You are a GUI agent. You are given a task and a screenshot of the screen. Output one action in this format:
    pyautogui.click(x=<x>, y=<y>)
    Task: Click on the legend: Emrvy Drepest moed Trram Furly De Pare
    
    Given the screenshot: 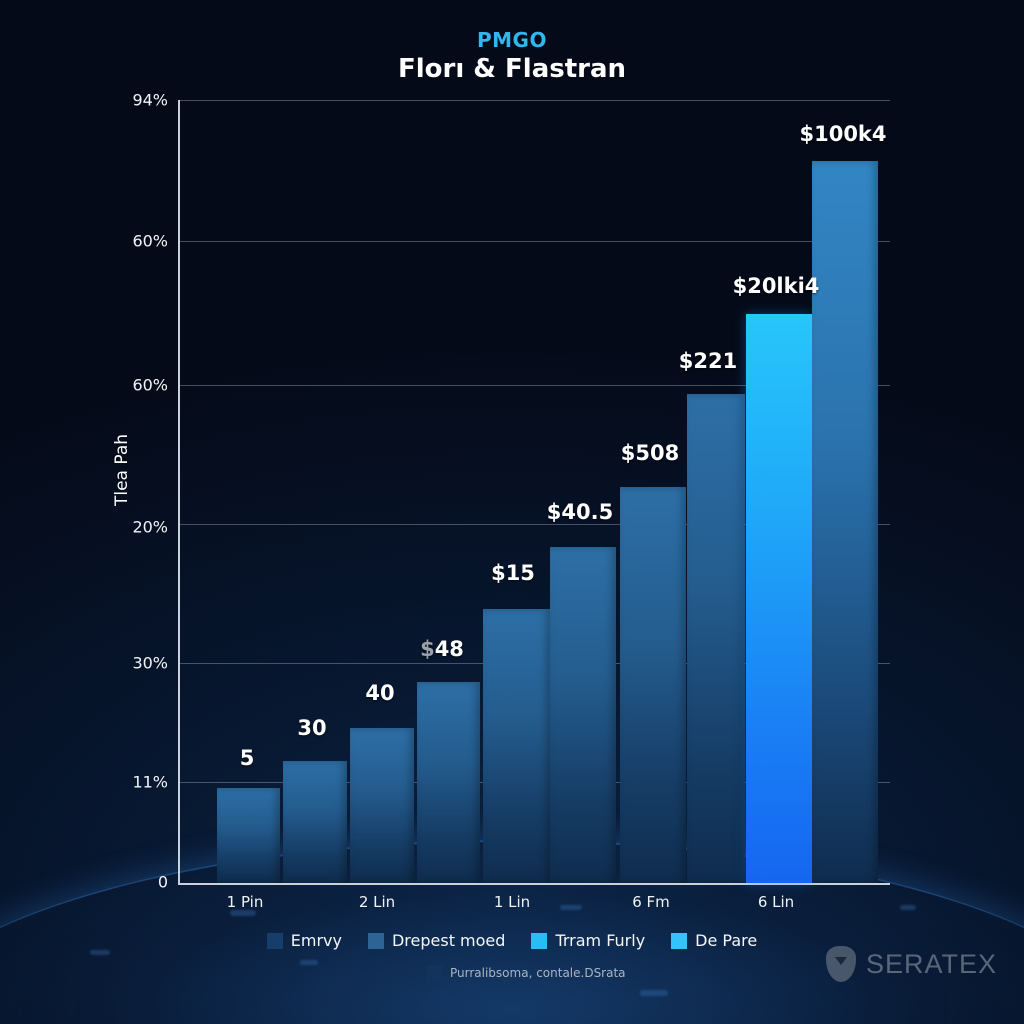 What is the action you would take?
    pyautogui.click(x=512, y=940)
    